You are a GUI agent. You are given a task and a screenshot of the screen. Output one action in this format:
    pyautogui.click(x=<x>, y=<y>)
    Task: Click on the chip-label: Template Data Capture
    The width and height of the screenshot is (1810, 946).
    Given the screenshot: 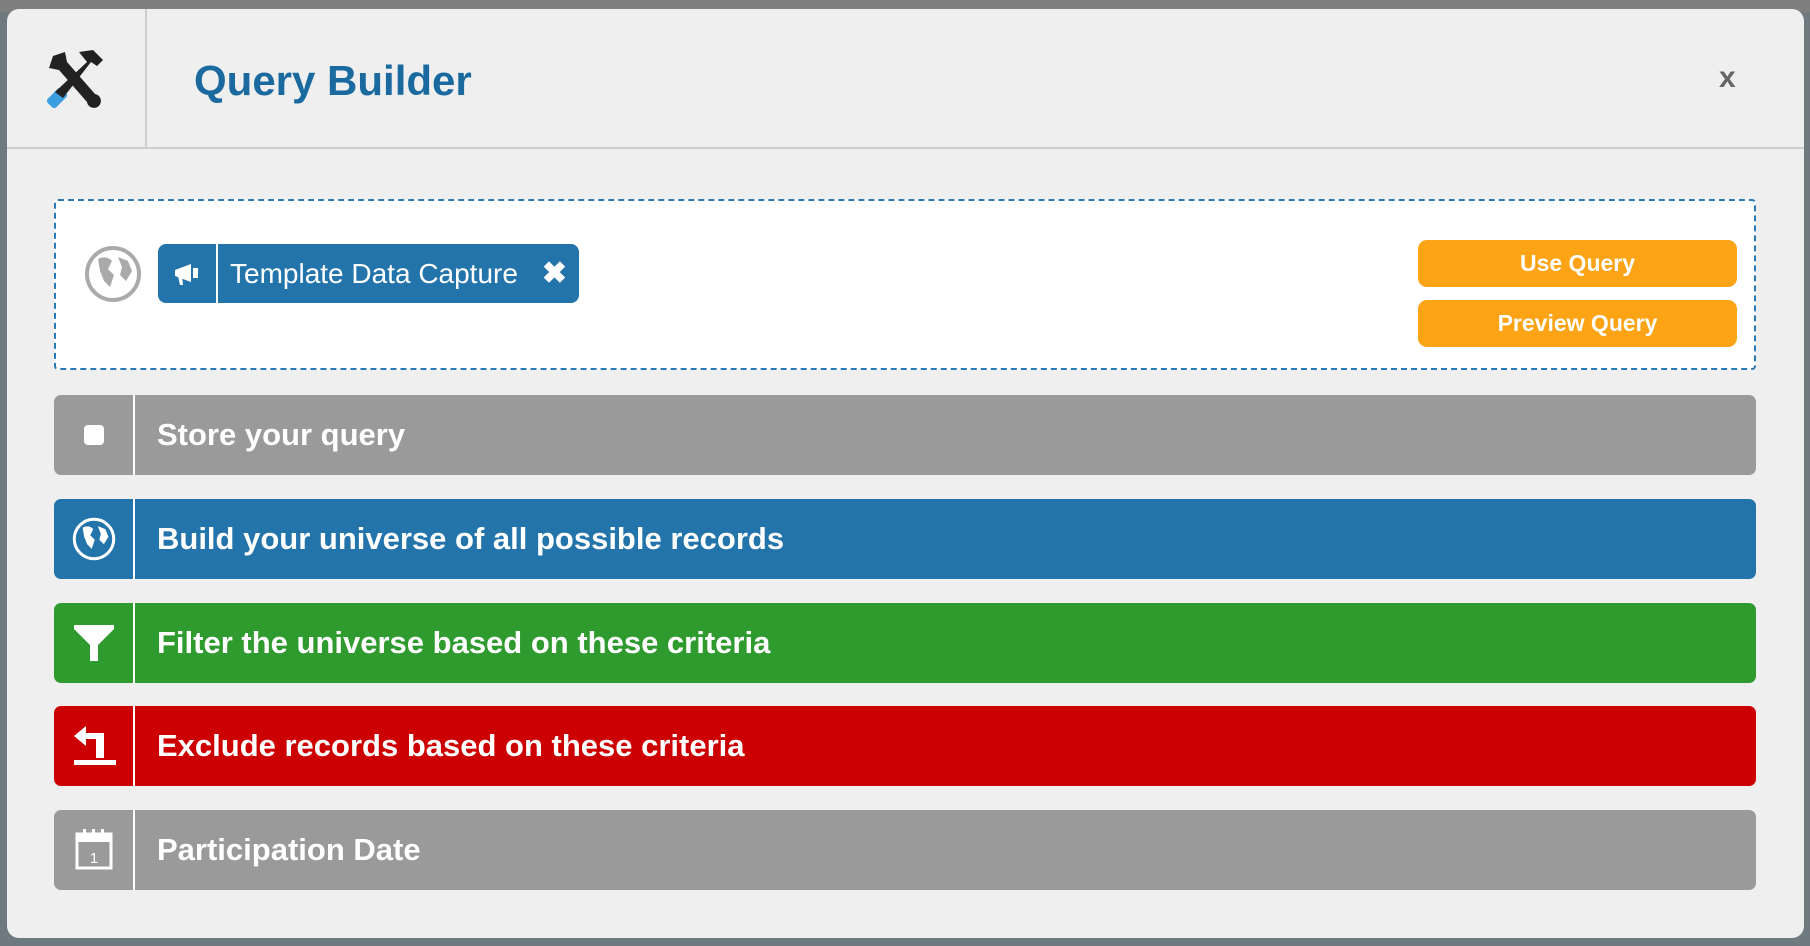 What is the action you would take?
    pyautogui.click(x=374, y=273)
    